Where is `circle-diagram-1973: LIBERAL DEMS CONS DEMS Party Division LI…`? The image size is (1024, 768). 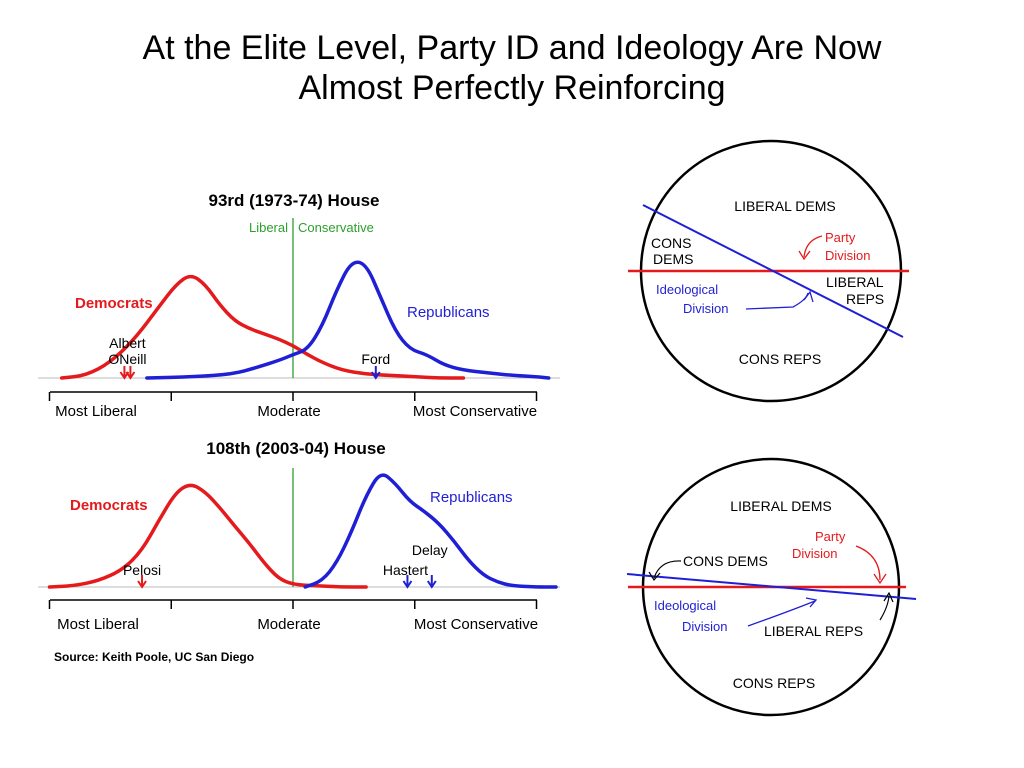
circle-diagram-1973: LIBERAL DEMS CONS DEMS Party Division LI… is located at coordinates (768, 271).